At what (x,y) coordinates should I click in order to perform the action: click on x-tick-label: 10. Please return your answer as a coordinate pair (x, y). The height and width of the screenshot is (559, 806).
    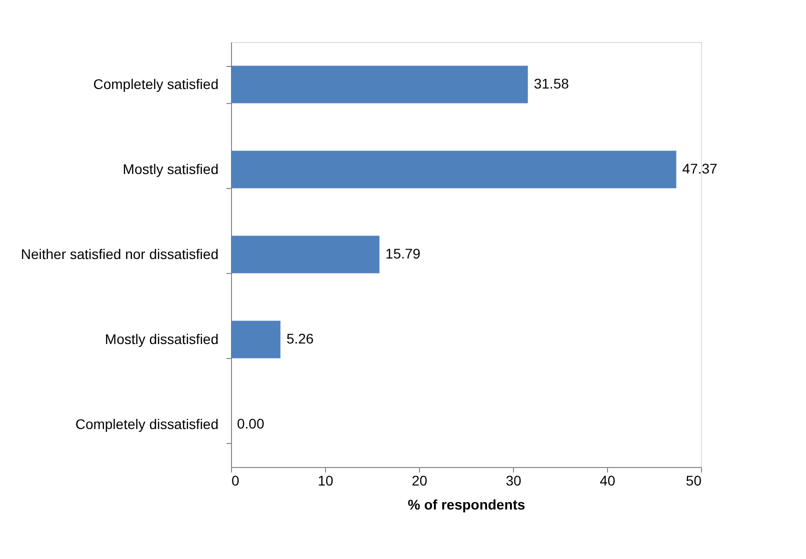
    Looking at the image, I should click on (326, 480).